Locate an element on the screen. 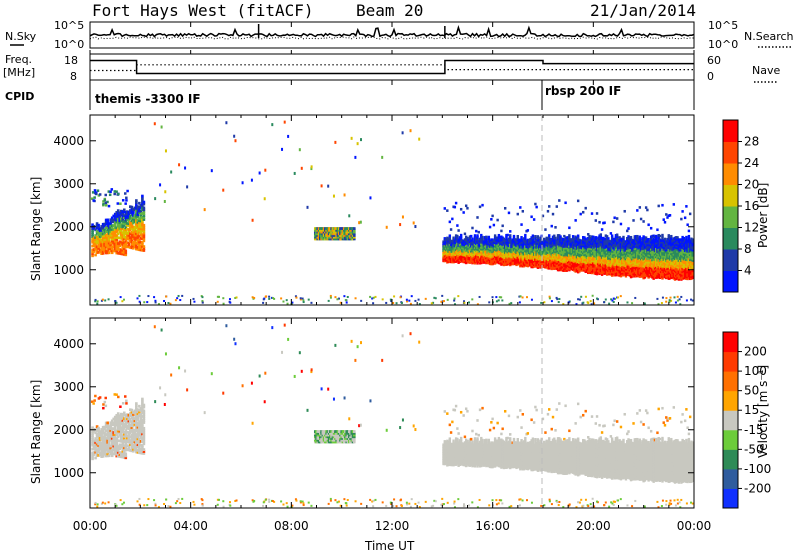 The height and width of the screenshot is (554, 800). noise-left-tick-top: 10^5 is located at coordinates (69, 25).